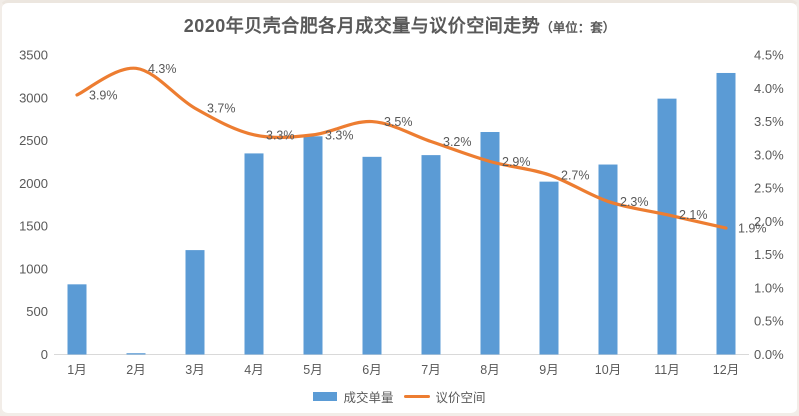 This screenshot has height=416, width=799. What do you see at coordinates (76, 370) in the screenshot?
I see `x-axis-label: 1月` at bounding box center [76, 370].